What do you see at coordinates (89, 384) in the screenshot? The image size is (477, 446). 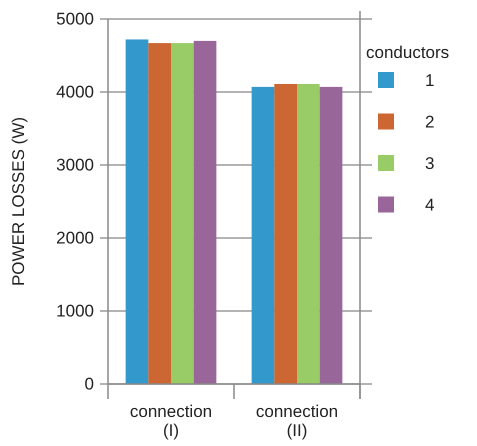 I see `y-tick-label: 0` at bounding box center [89, 384].